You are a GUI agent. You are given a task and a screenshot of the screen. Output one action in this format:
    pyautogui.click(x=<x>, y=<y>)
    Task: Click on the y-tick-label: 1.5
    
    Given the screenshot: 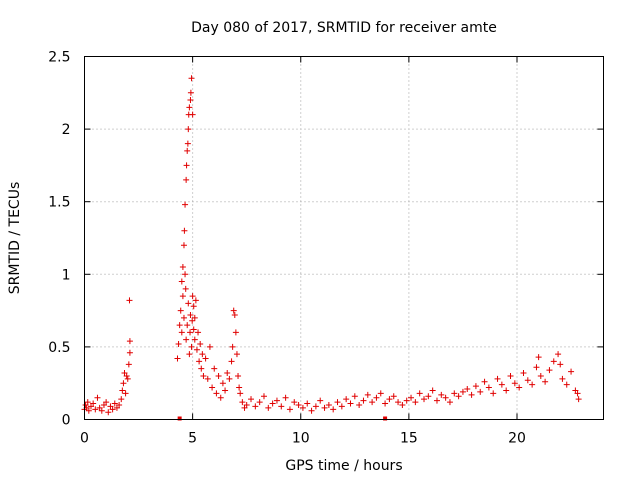 What is the action you would take?
    pyautogui.click(x=59, y=203)
    